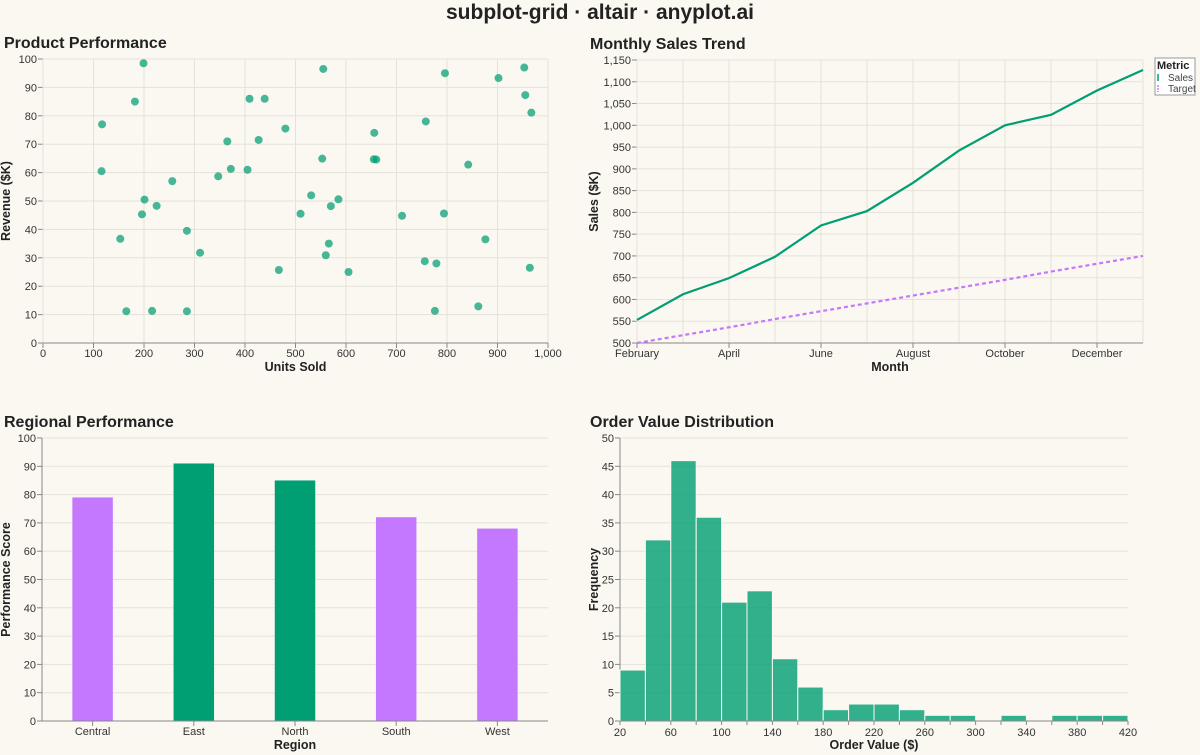 The image size is (1200, 755). Describe the element at coordinates (92, 732) in the screenshot. I see `x-tick-label: Central` at that location.